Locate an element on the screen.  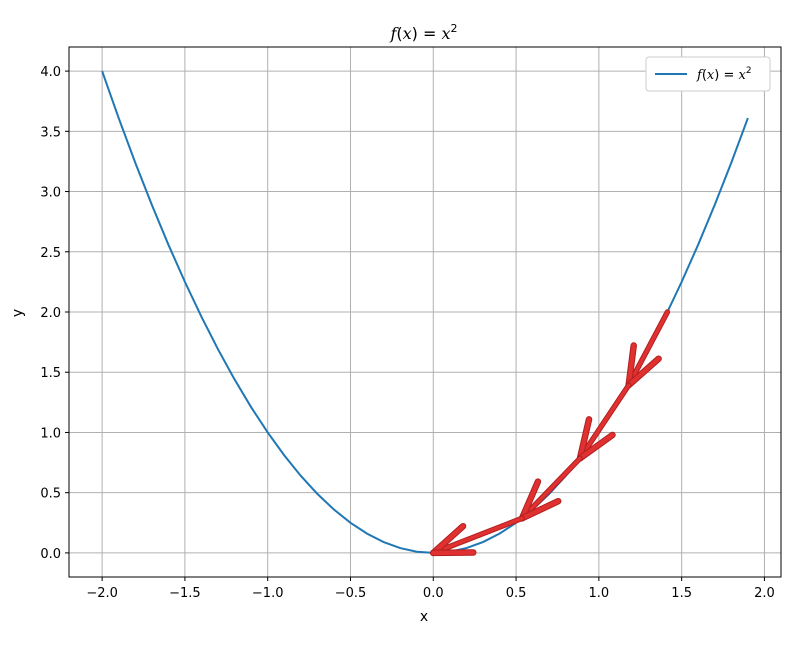
x-tick-label: −1.0 is located at coordinates (268, 593).